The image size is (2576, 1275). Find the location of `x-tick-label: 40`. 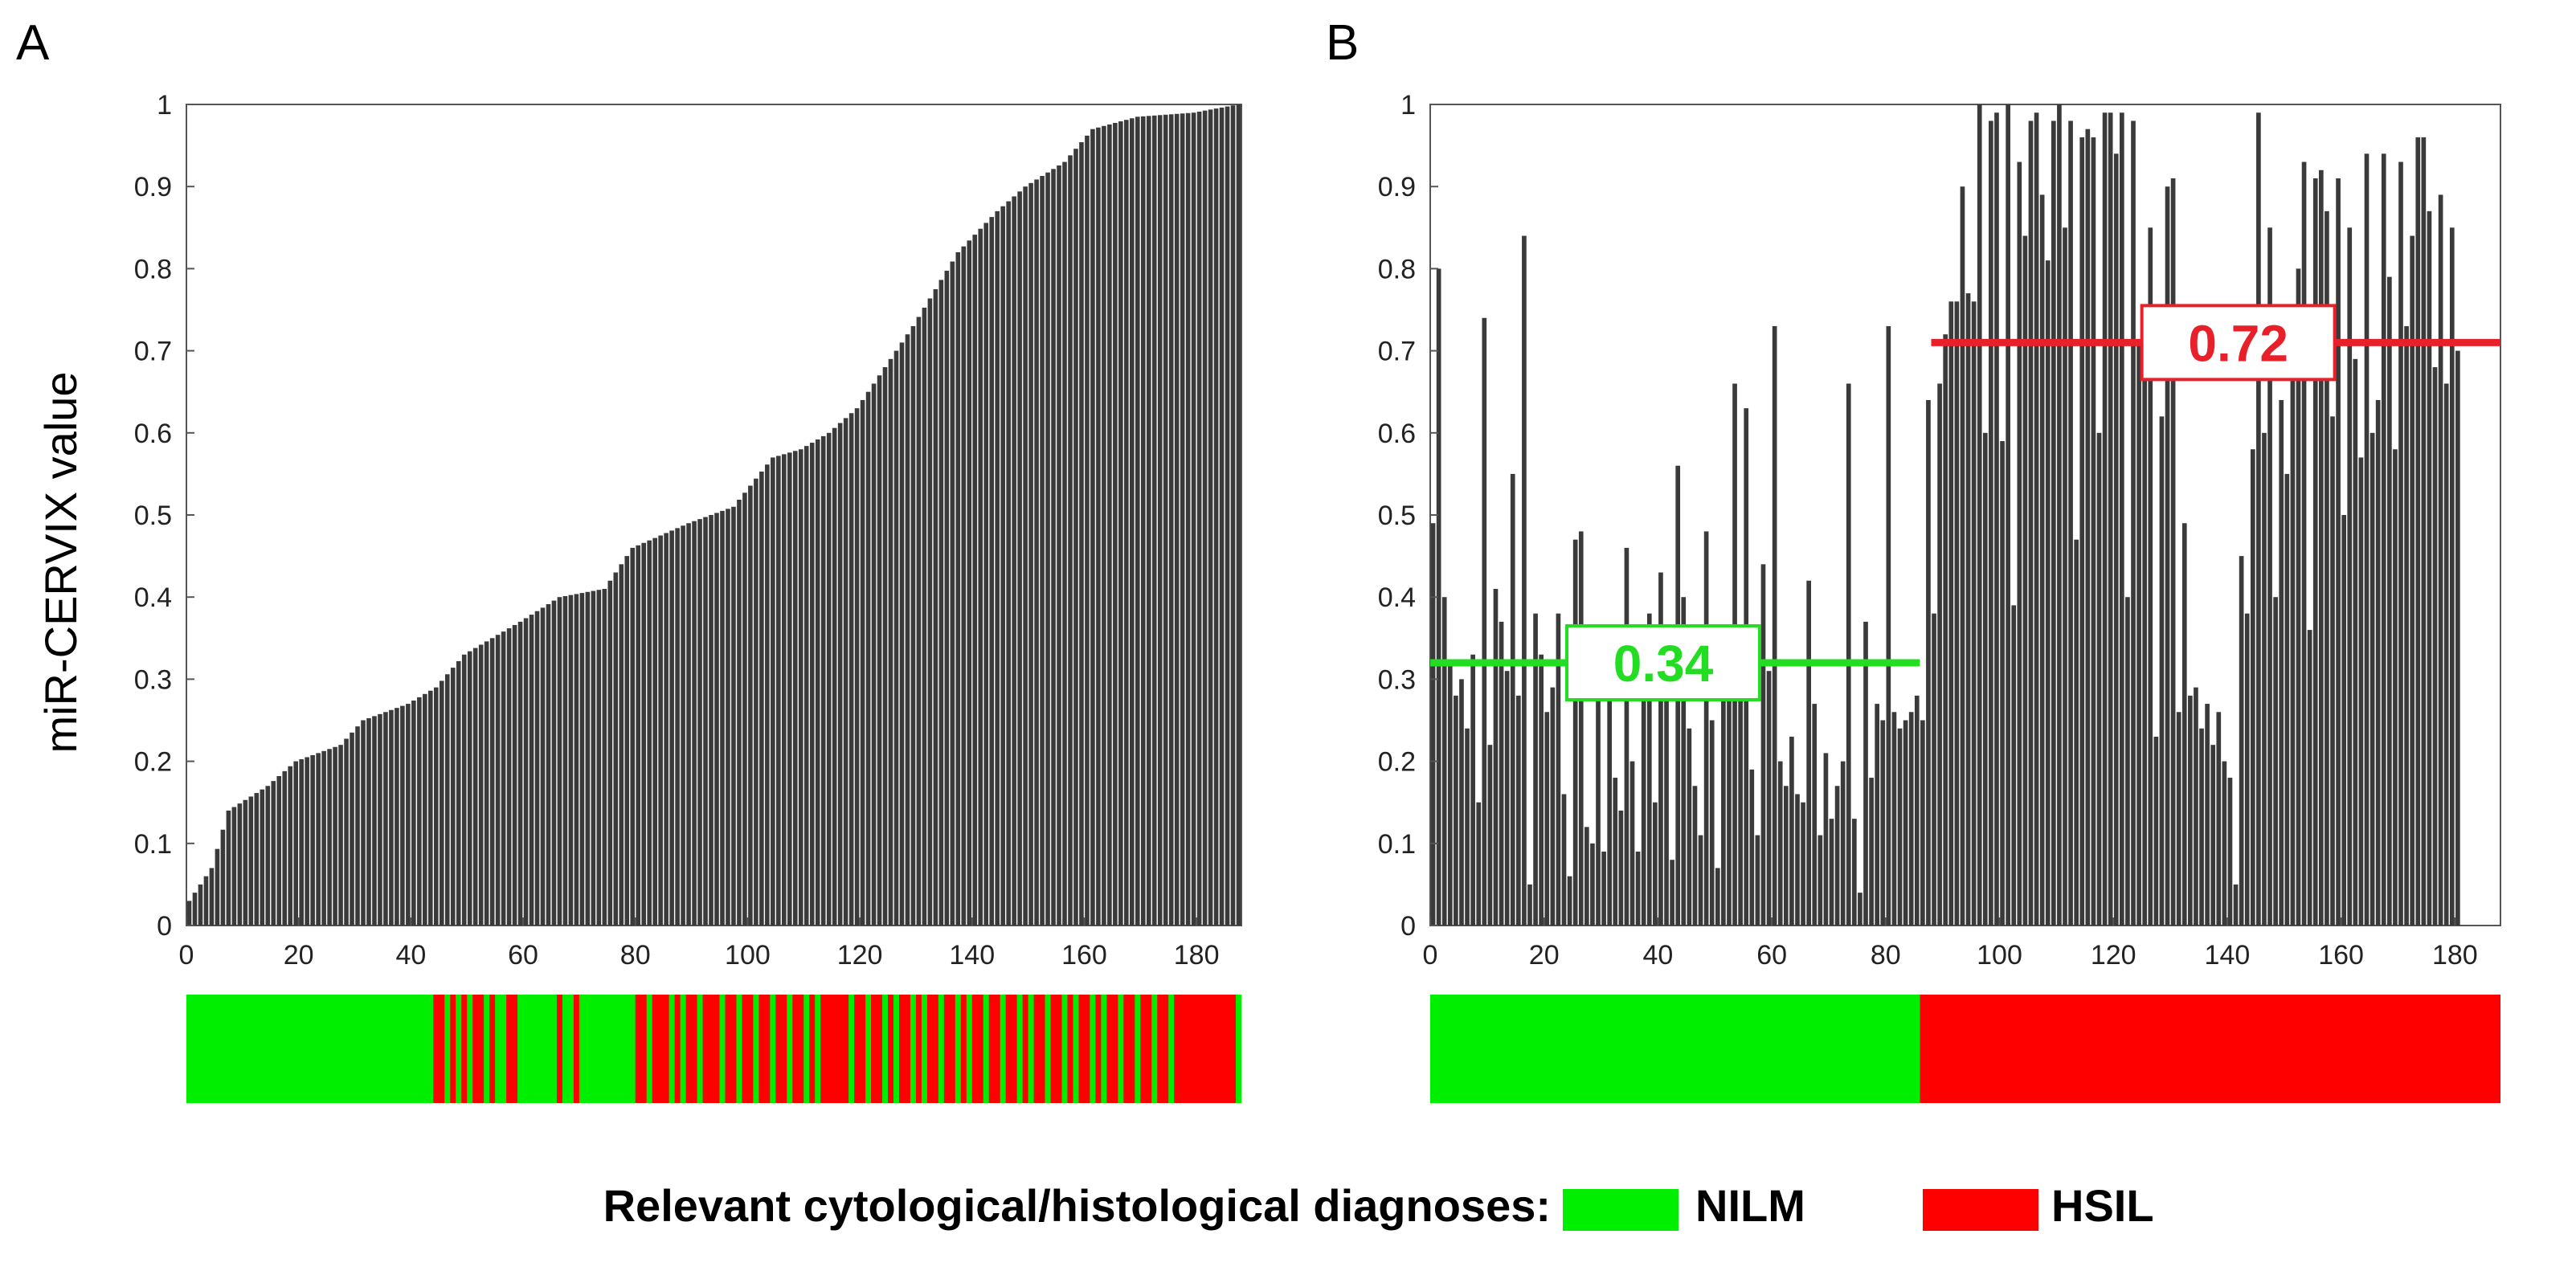

x-tick-label: 40 is located at coordinates (1657, 955).